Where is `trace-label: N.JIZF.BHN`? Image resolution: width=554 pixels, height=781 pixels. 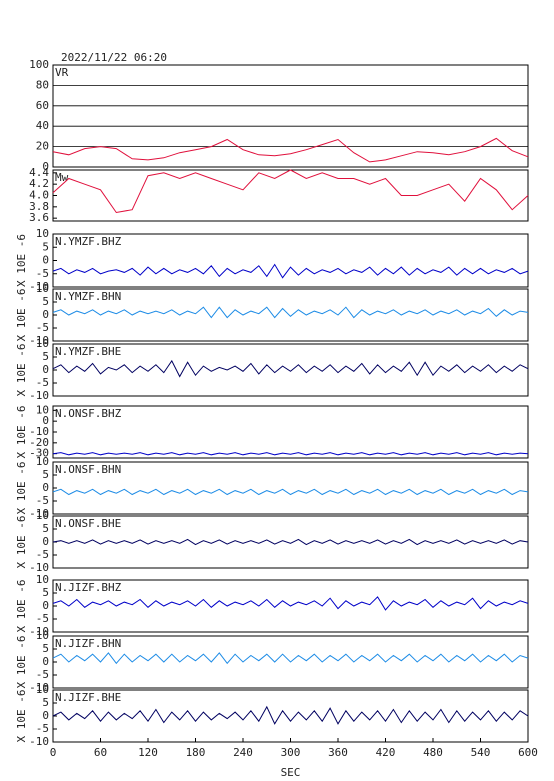 trace-label: N.JIZF.BHN is located at coordinates (88, 643).